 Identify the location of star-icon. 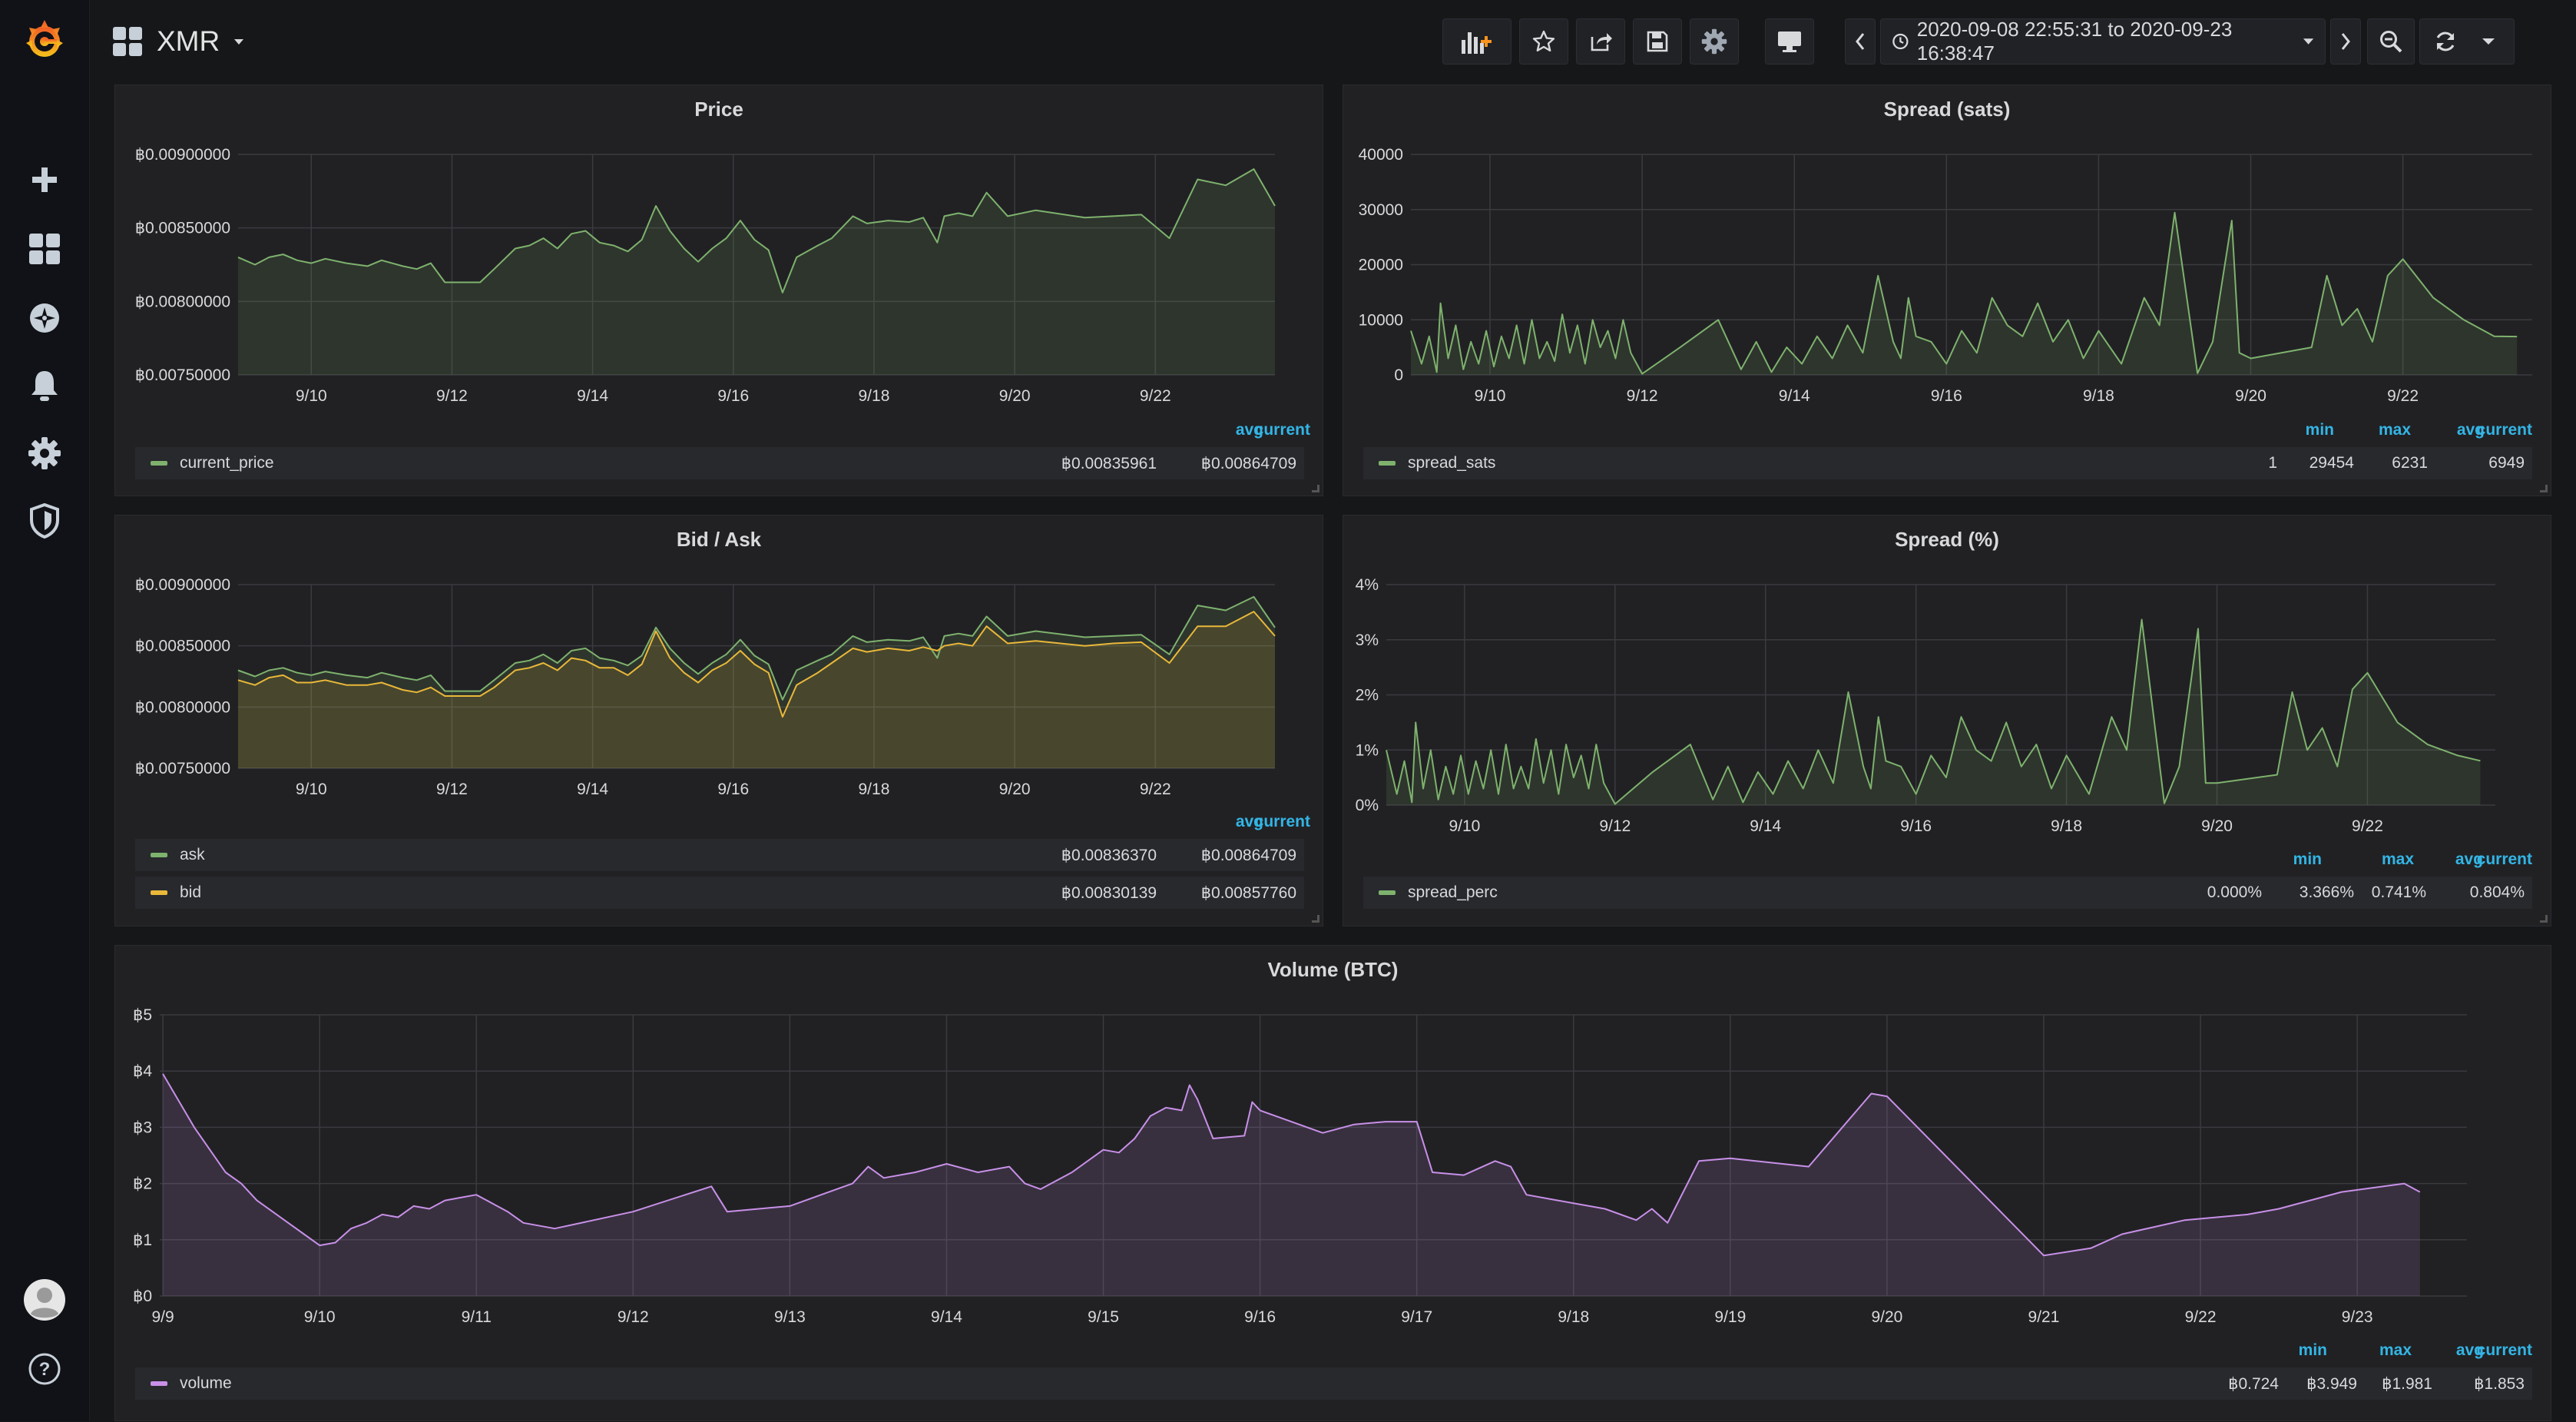
(1543, 40).